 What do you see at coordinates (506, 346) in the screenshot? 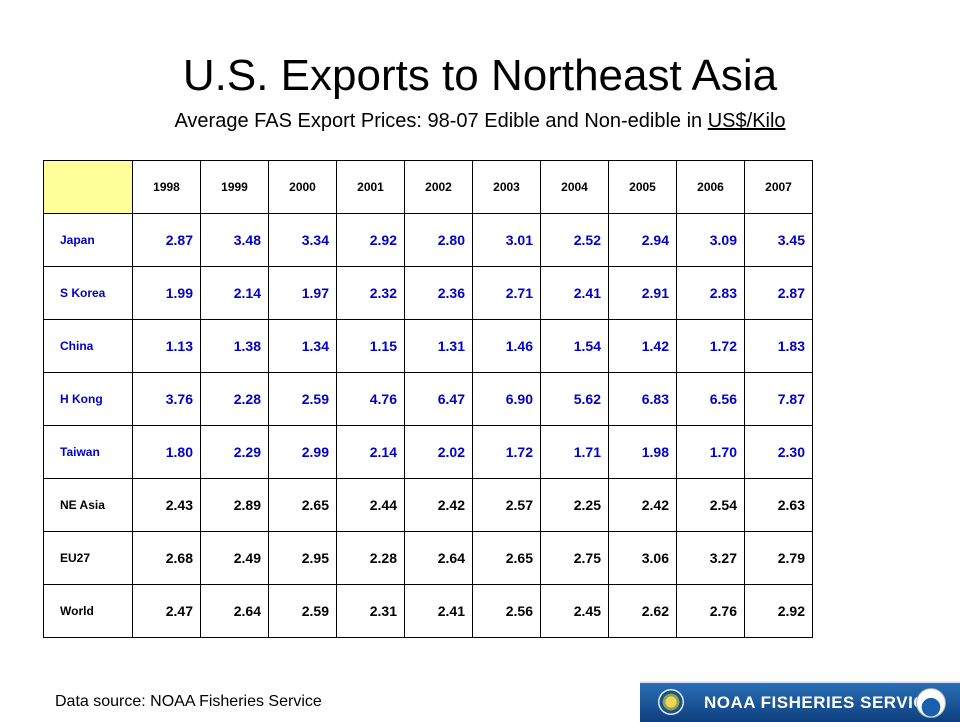
I see `price-cell: 1.46` at bounding box center [506, 346].